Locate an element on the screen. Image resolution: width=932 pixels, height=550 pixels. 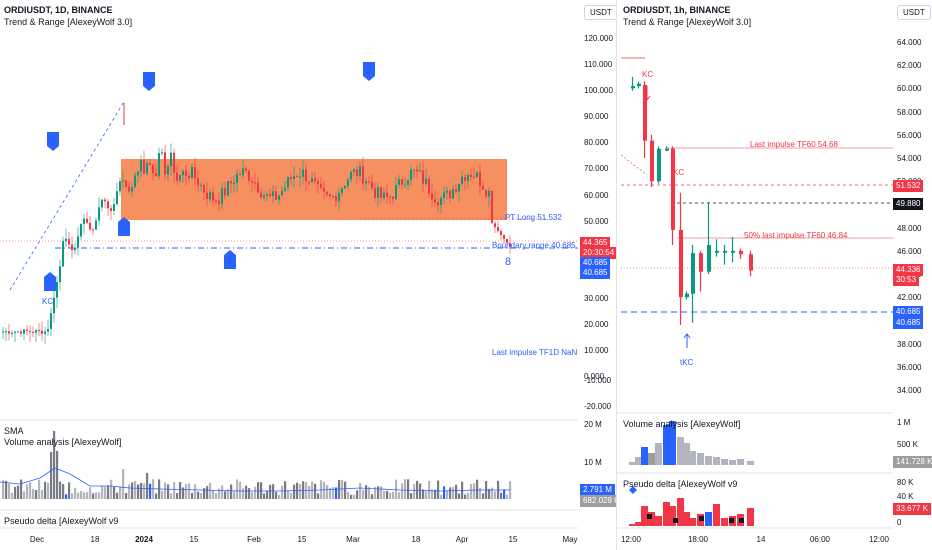
chart-split-divider is located at coordinates (616, 275).